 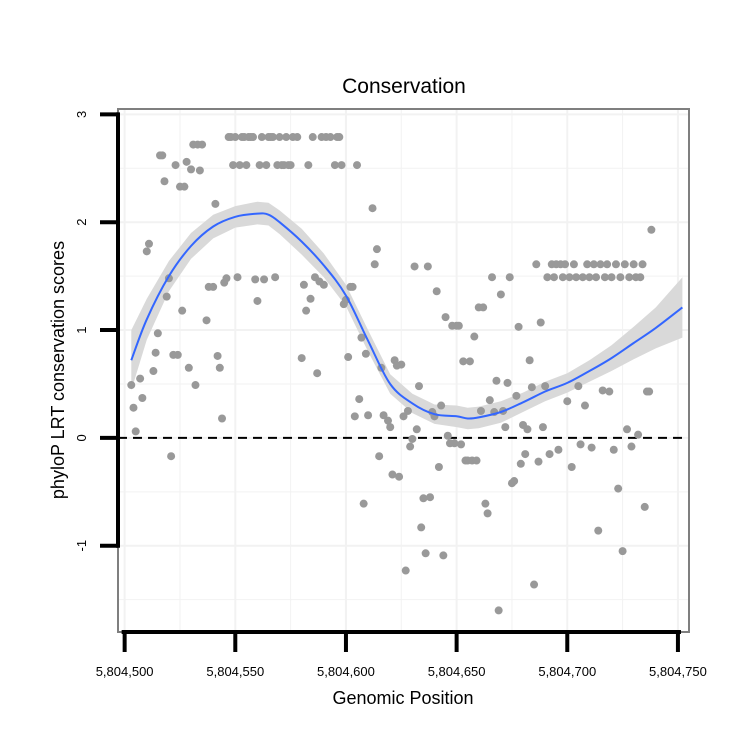 What do you see at coordinates (457, 671) in the screenshot?
I see `x-tick-label: 5,804,650` at bounding box center [457, 671].